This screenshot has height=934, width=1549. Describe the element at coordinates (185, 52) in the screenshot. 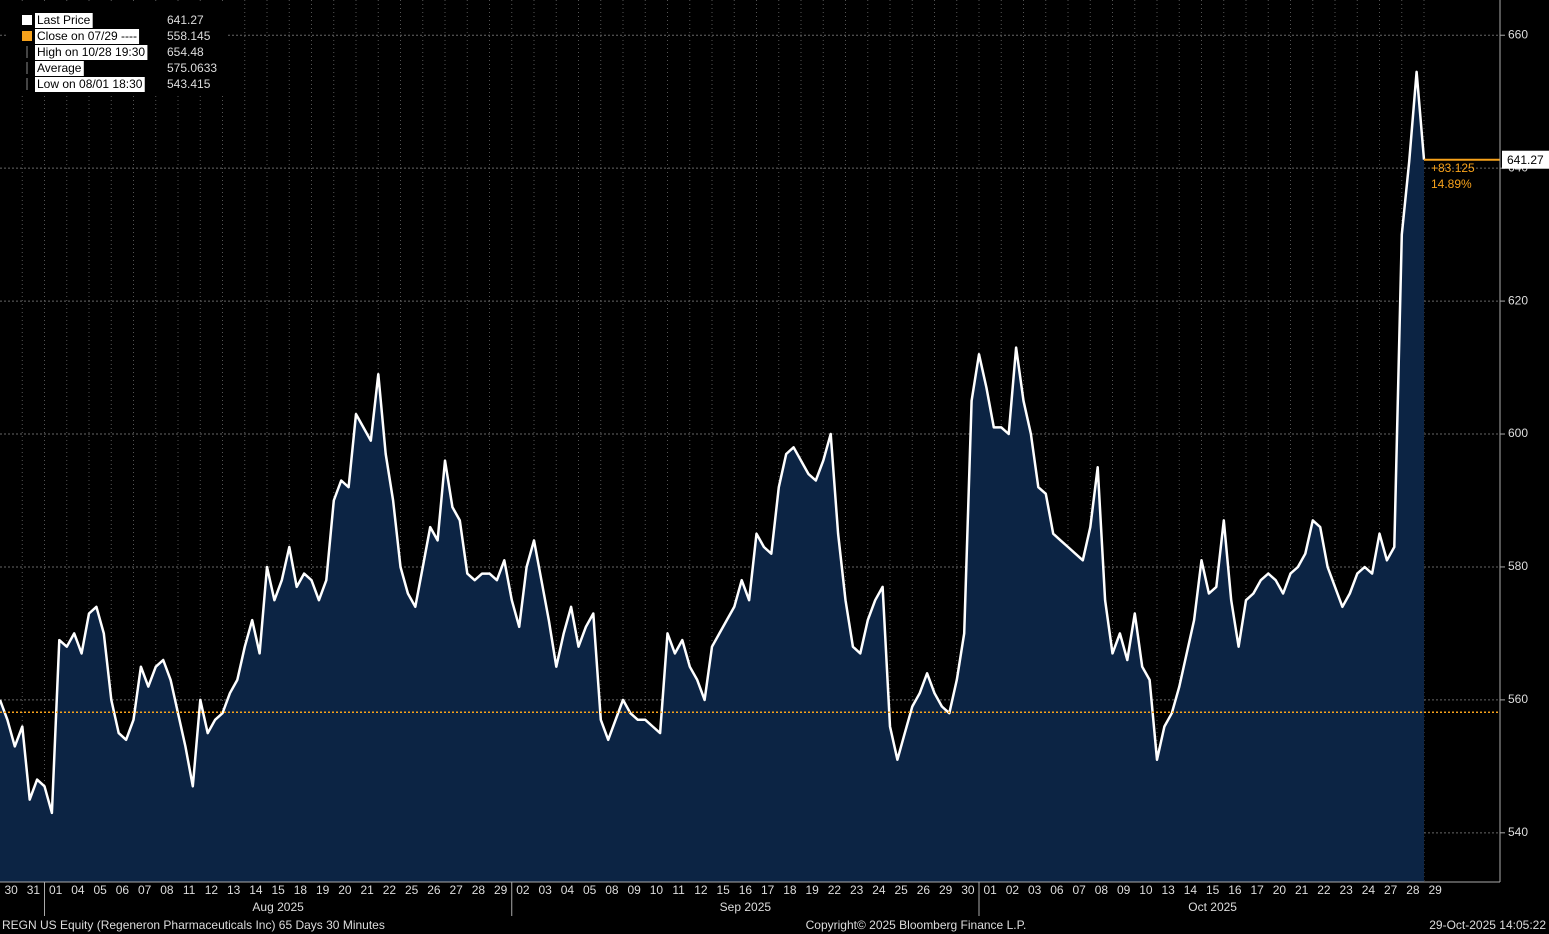

I see `legend-value: 654.48` at that location.